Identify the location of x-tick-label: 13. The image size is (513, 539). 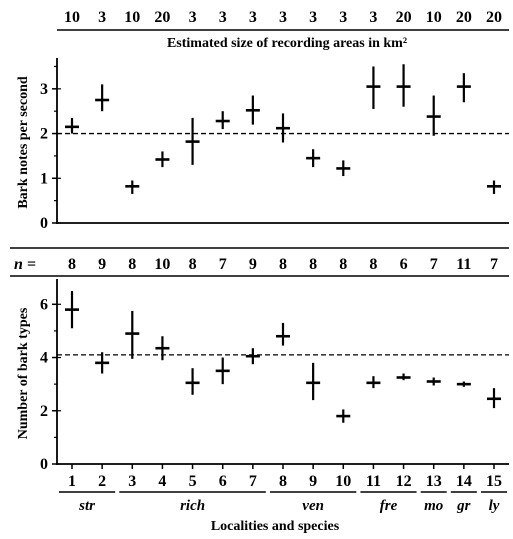
(434, 481).